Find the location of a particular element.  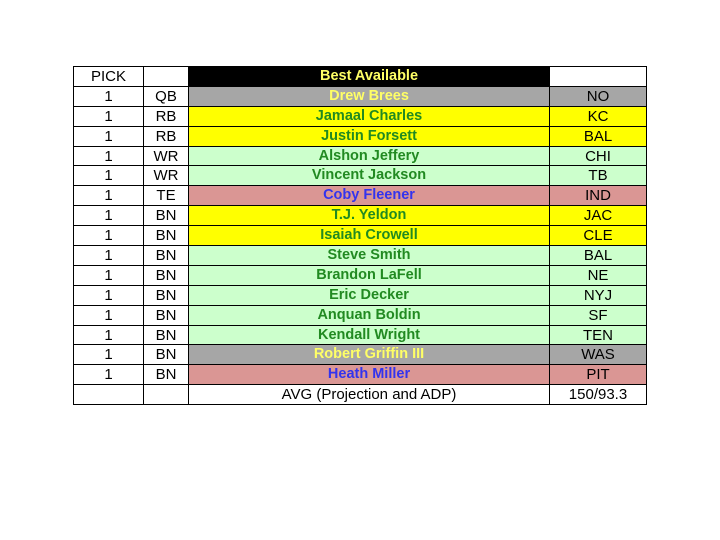

player-row: 1 BN Robert Griffin III WAS is located at coordinates (360, 355).